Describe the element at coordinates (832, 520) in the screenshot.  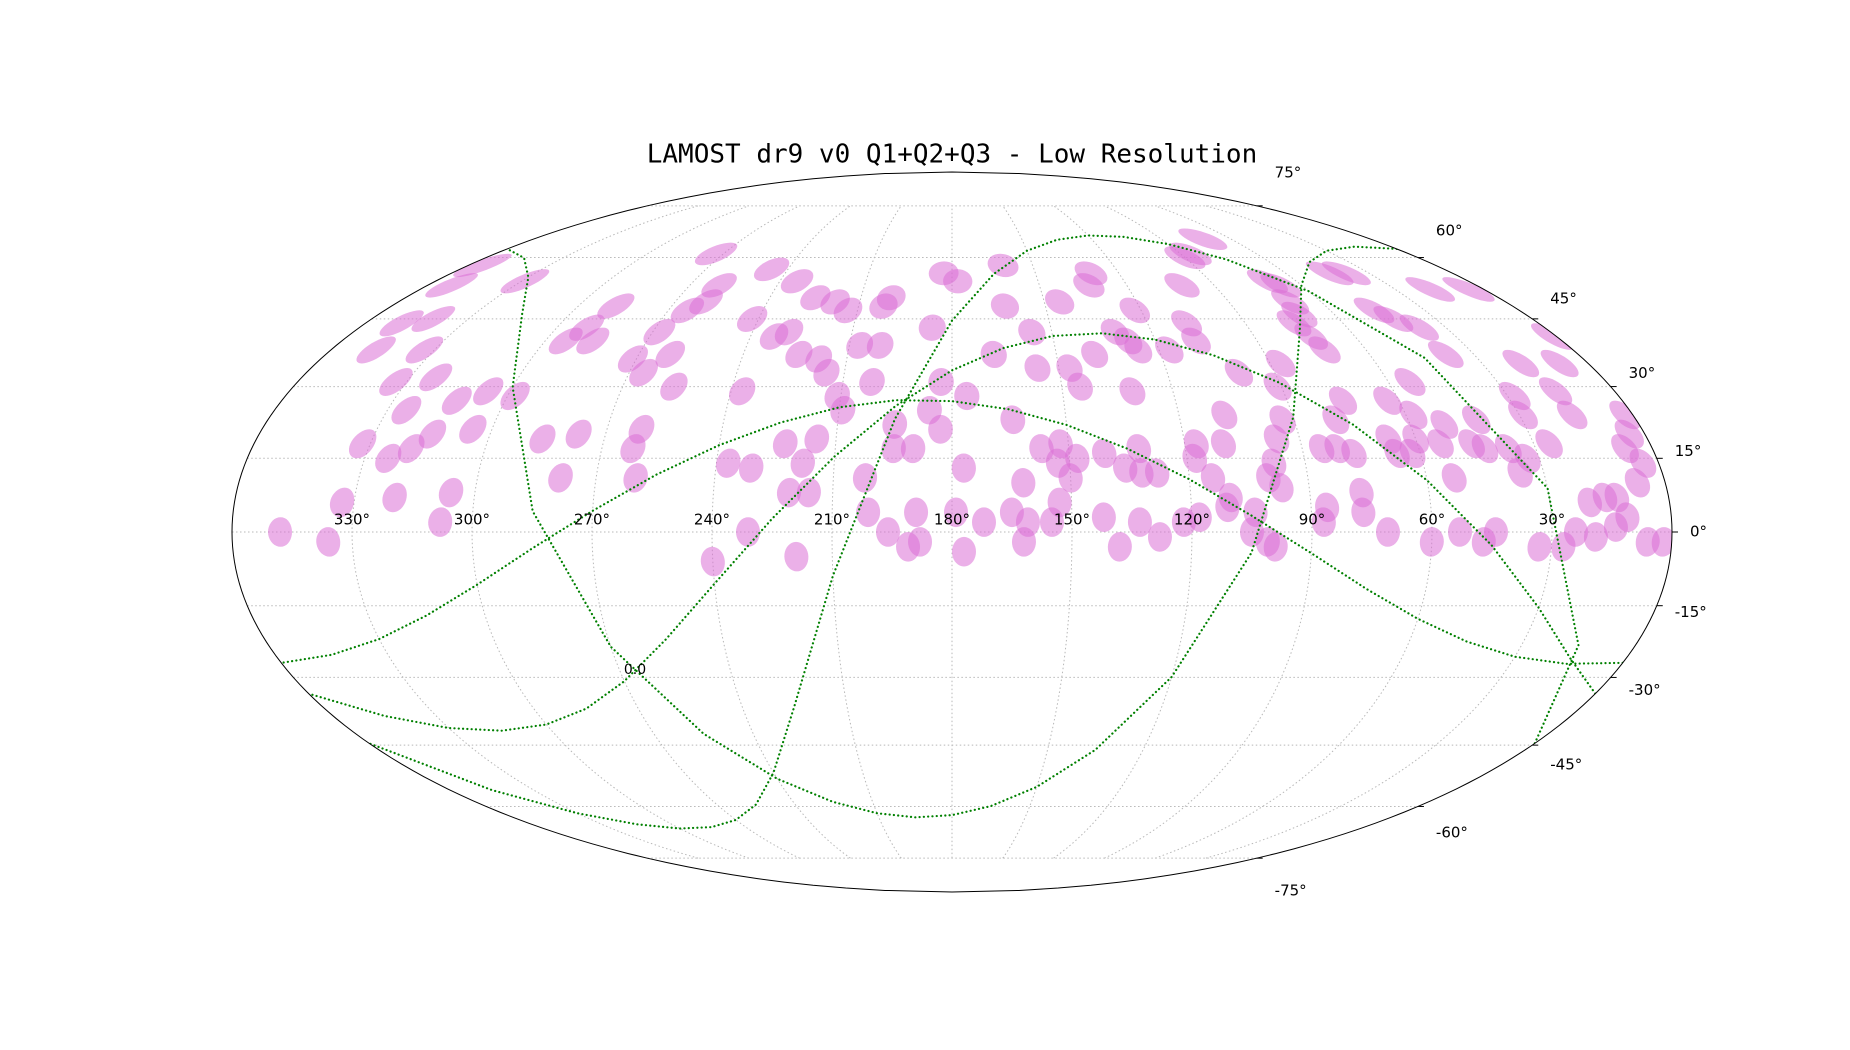
I see `x-tick-label: 210°` at that location.